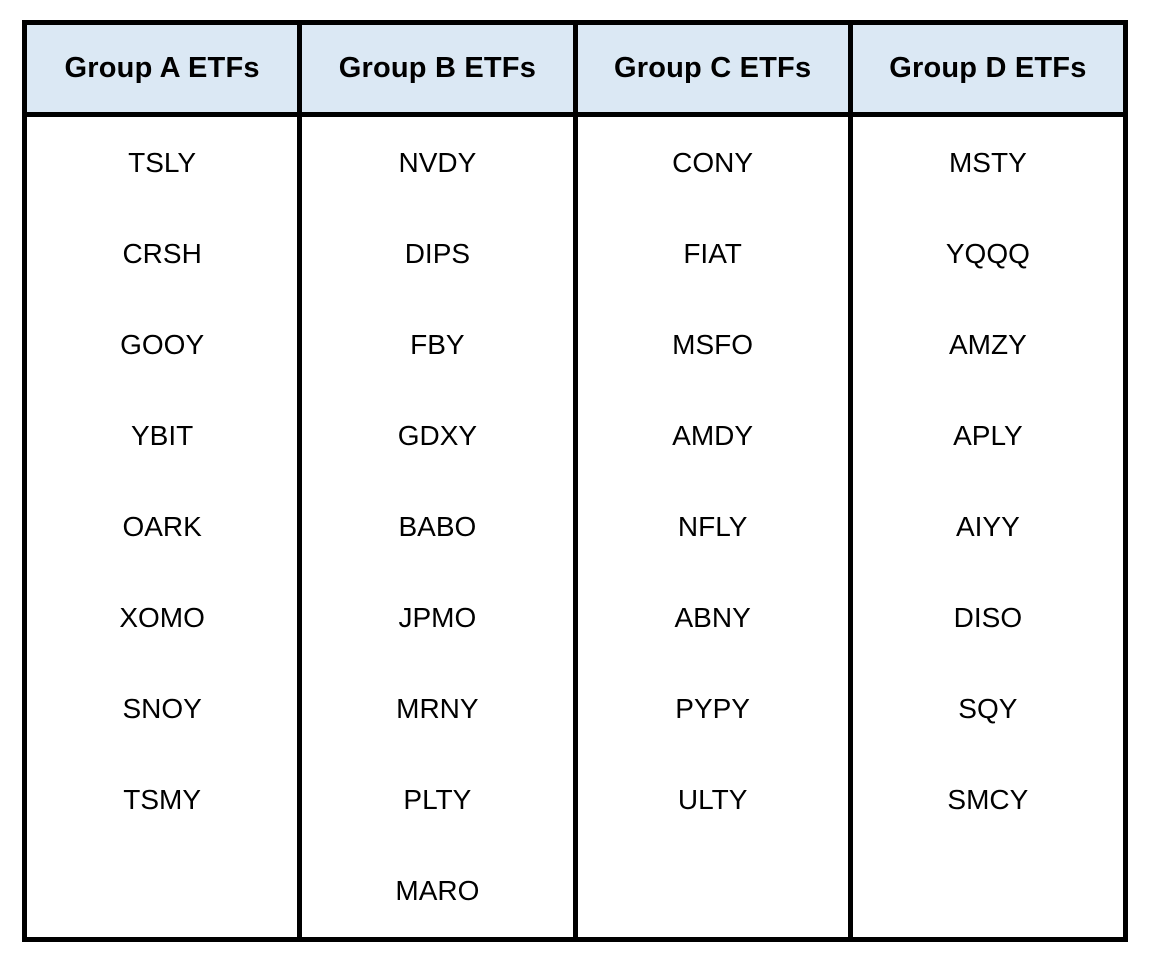  I want to click on ticker-cell: TSLY, so click(162, 162).